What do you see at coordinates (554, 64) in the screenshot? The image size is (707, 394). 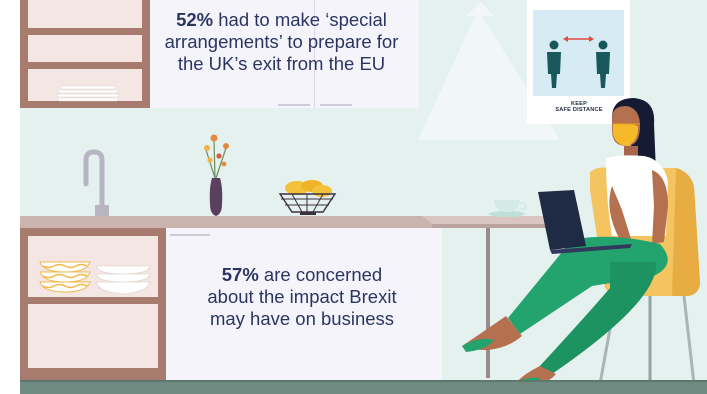 I see `person-icon-left` at bounding box center [554, 64].